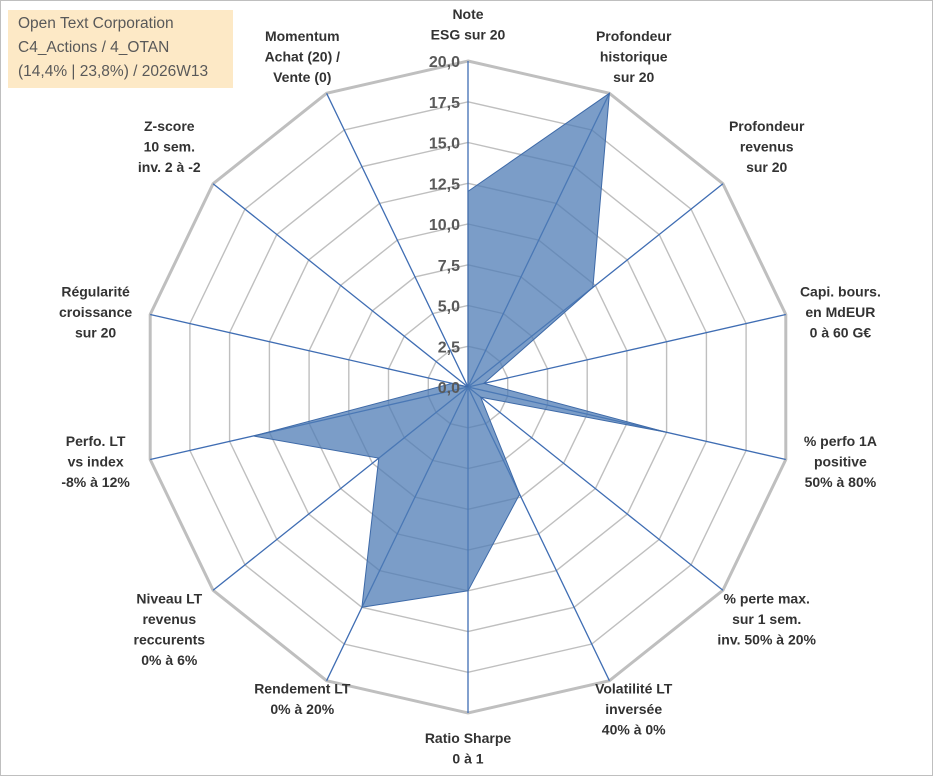  I want to click on axis-label: % perte max. sur 1 sem. inv. 50% à 20%, so click(766, 618).